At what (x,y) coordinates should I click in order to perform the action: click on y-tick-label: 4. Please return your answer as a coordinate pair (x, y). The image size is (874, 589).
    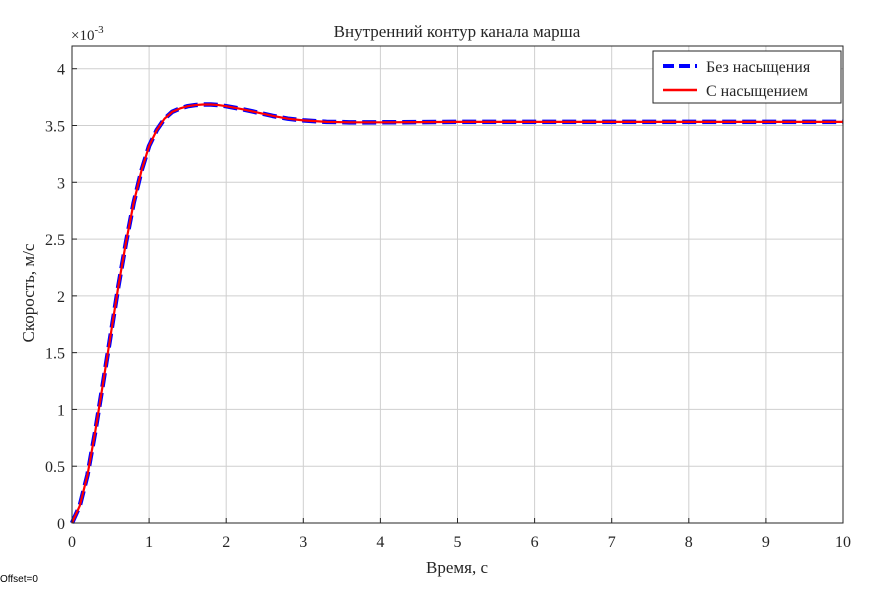
    Looking at the image, I should click on (61, 70).